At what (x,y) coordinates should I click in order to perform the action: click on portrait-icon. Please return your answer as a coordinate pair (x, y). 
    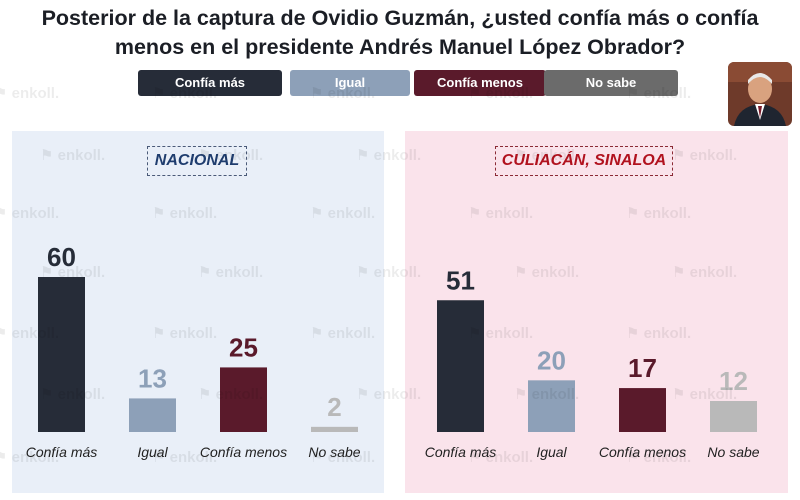
    Looking at the image, I should click on (760, 94).